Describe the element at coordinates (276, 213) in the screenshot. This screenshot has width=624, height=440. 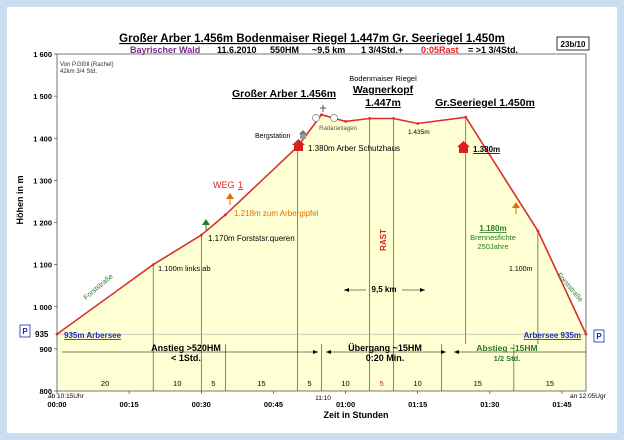
I see `arbergipfel-label: 1.218m zum Arbergipfel` at that location.